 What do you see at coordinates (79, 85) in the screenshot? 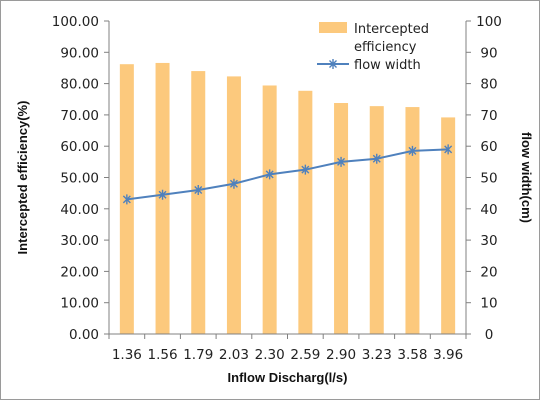
I see `y-tick-label: 80.00` at bounding box center [79, 85].